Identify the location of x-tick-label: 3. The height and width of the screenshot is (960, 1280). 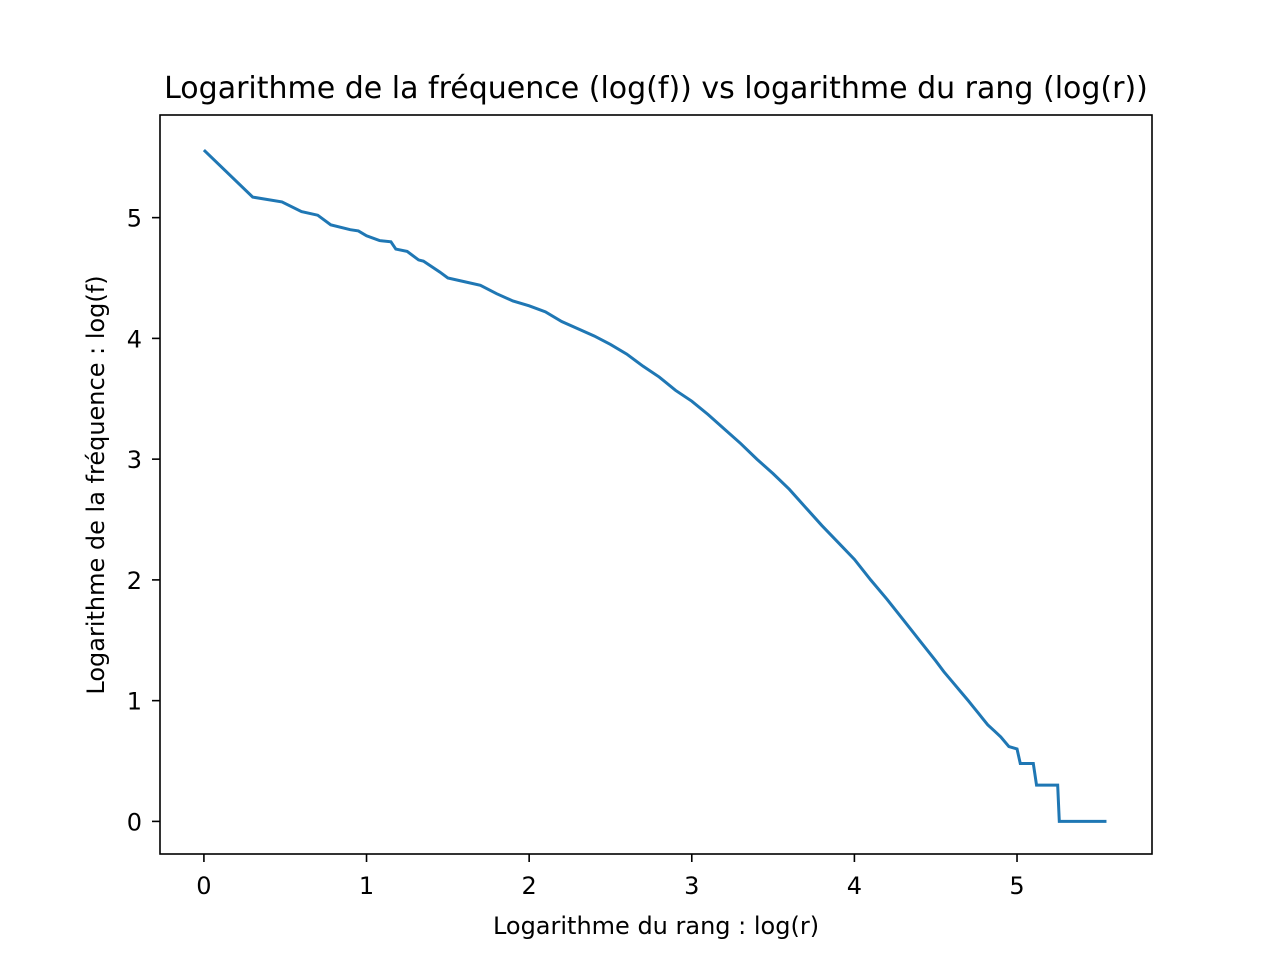
(691, 886).